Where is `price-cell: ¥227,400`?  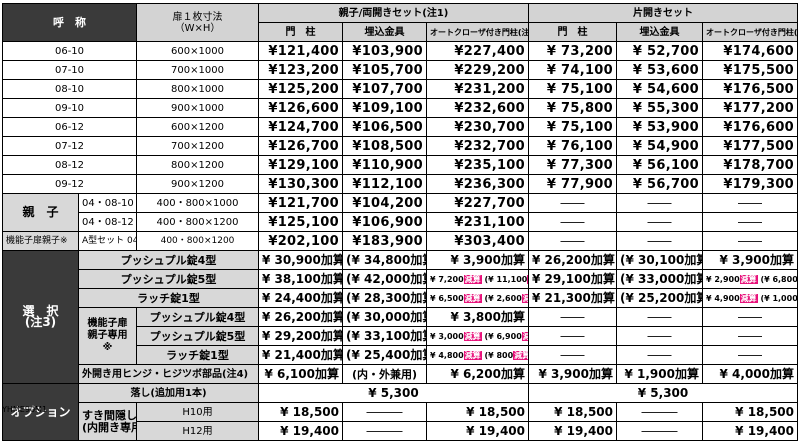 price-cell: ¥227,400 is located at coordinates (477, 51).